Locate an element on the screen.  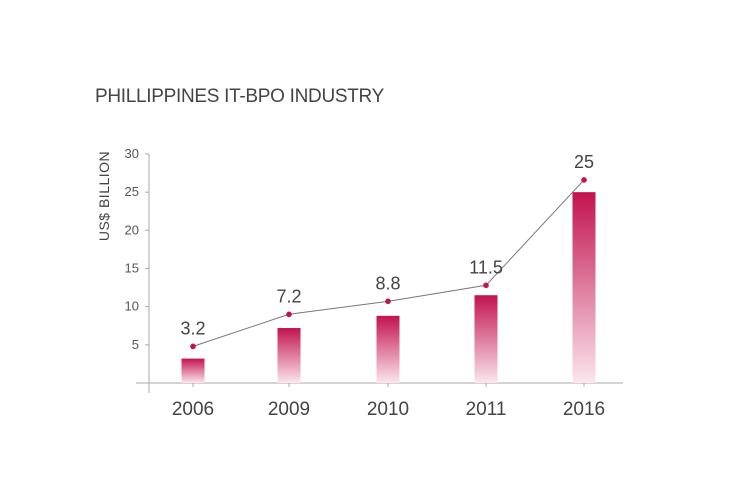
y-tick-label: 5 is located at coordinates (135, 344).